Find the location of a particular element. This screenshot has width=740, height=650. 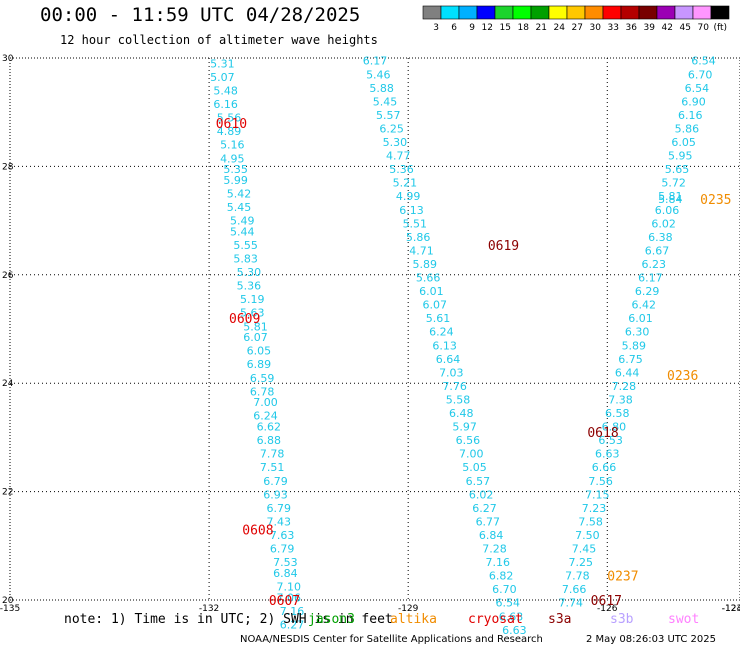

wave-height-point: 5.83 is located at coordinates (245, 259).